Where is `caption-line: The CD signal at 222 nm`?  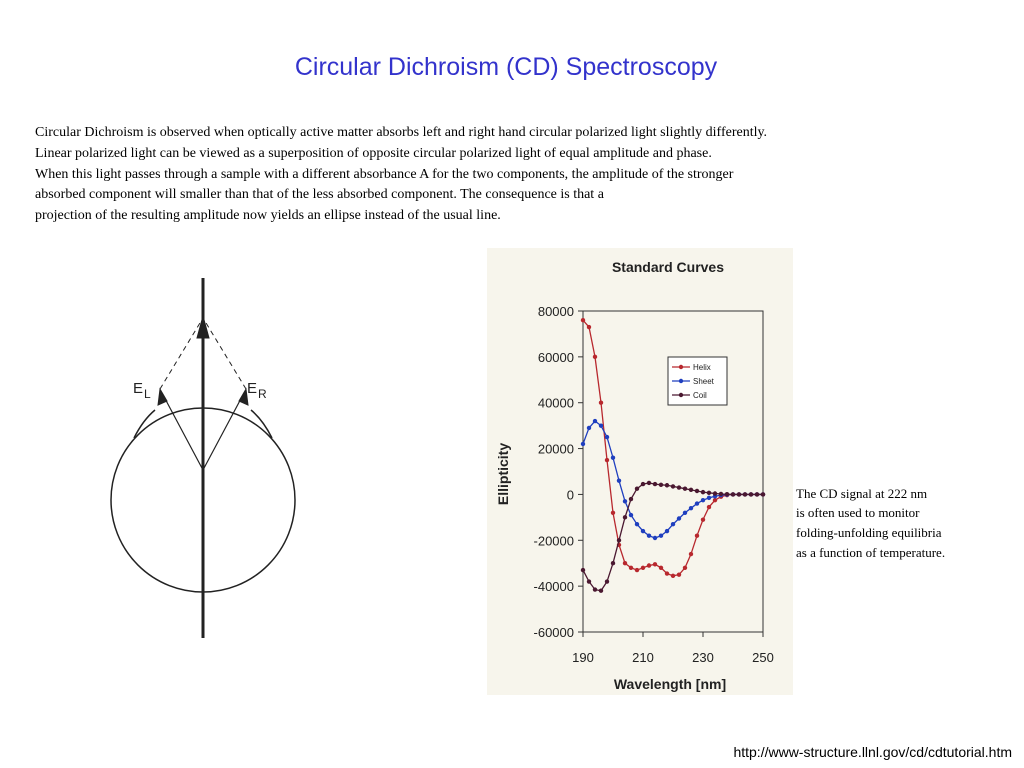
caption-line: The CD signal at 222 nm is located at coordinates (861, 493).